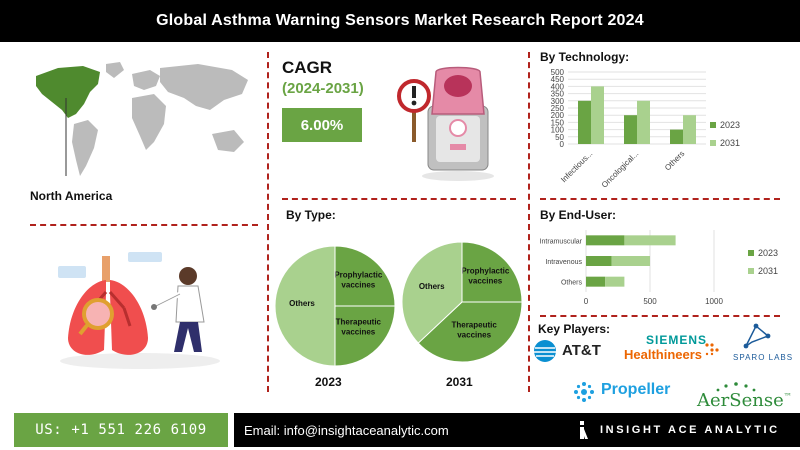 The width and height of the screenshot is (800, 450). I want to click on att-logo-icon, so click(545, 351).